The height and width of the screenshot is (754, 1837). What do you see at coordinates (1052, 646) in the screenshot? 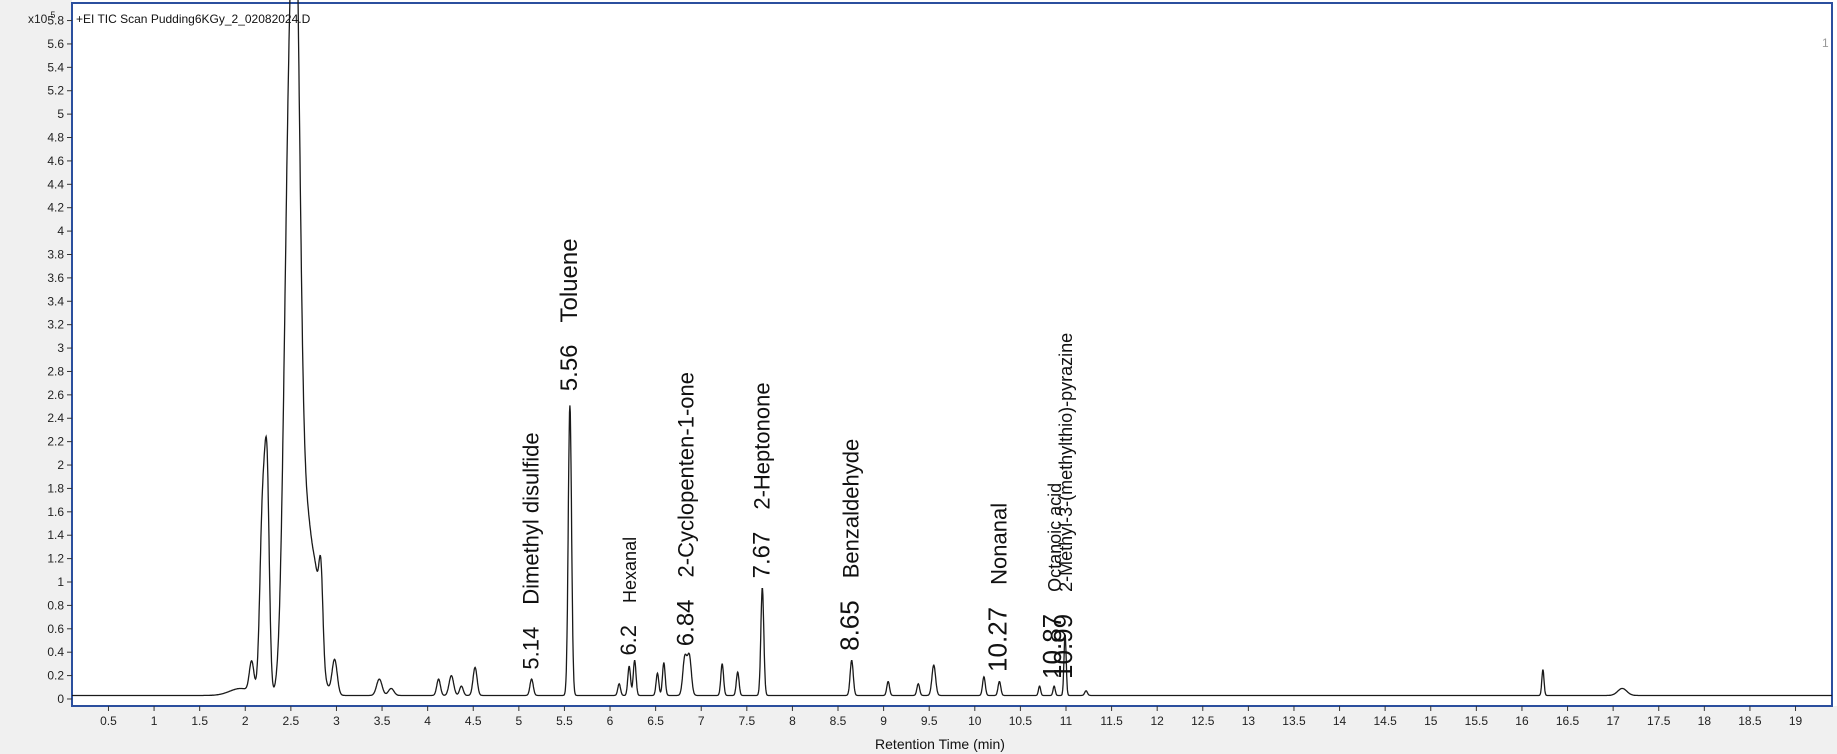
I see `peak-retention-time: 10.87` at bounding box center [1052, 646].